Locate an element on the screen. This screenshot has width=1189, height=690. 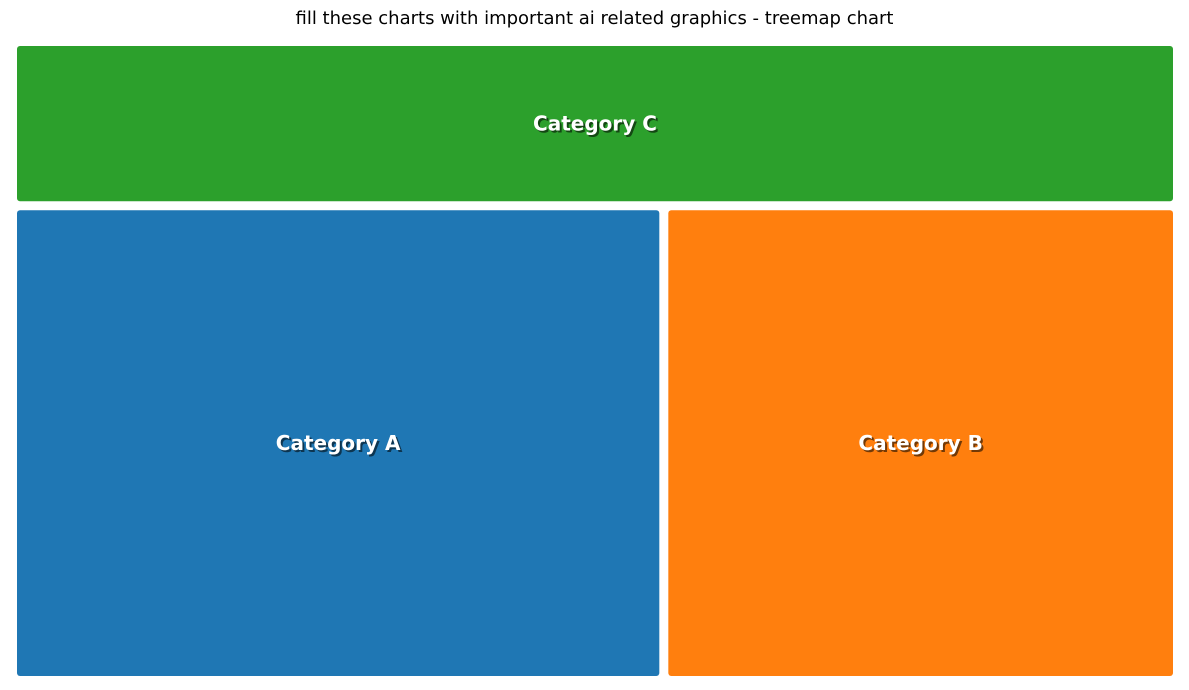
tile-label-shadow-category-c: Category C is located at coordinates (597, 126).